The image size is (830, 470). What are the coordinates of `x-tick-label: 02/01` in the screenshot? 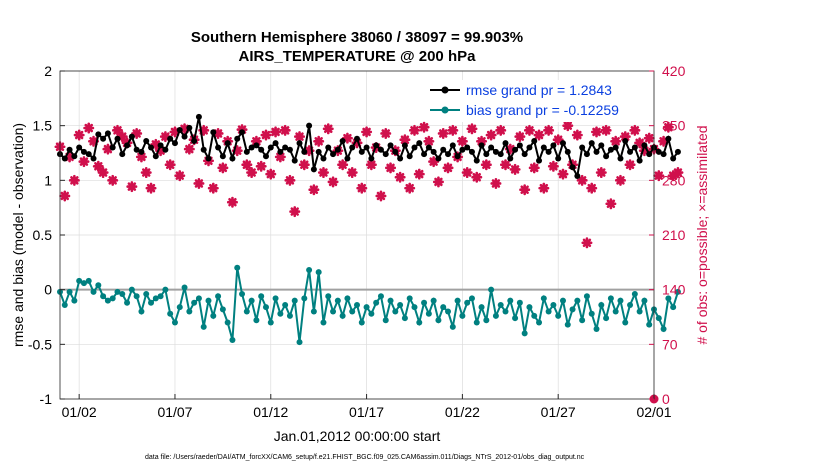 It's located at (653, 412).